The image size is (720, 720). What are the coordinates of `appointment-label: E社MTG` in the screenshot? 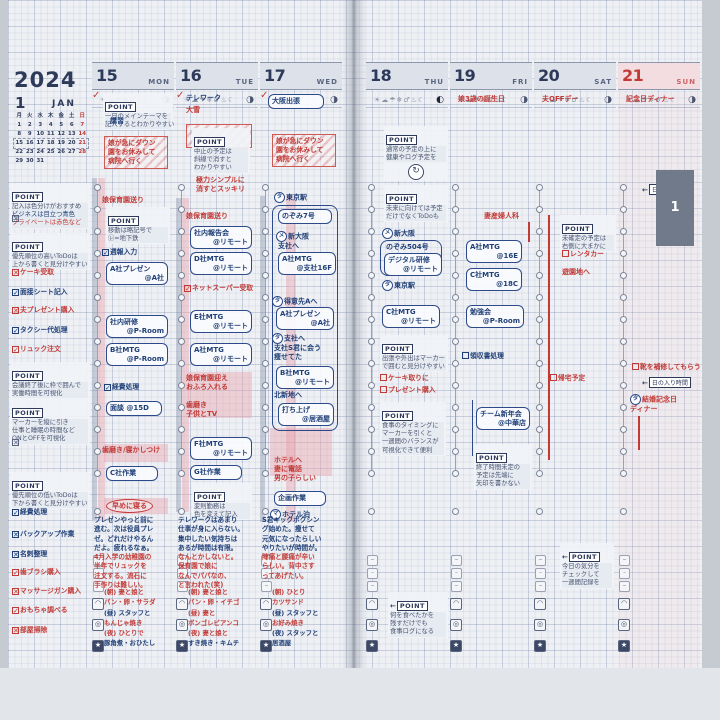 It's located at (209, 317).